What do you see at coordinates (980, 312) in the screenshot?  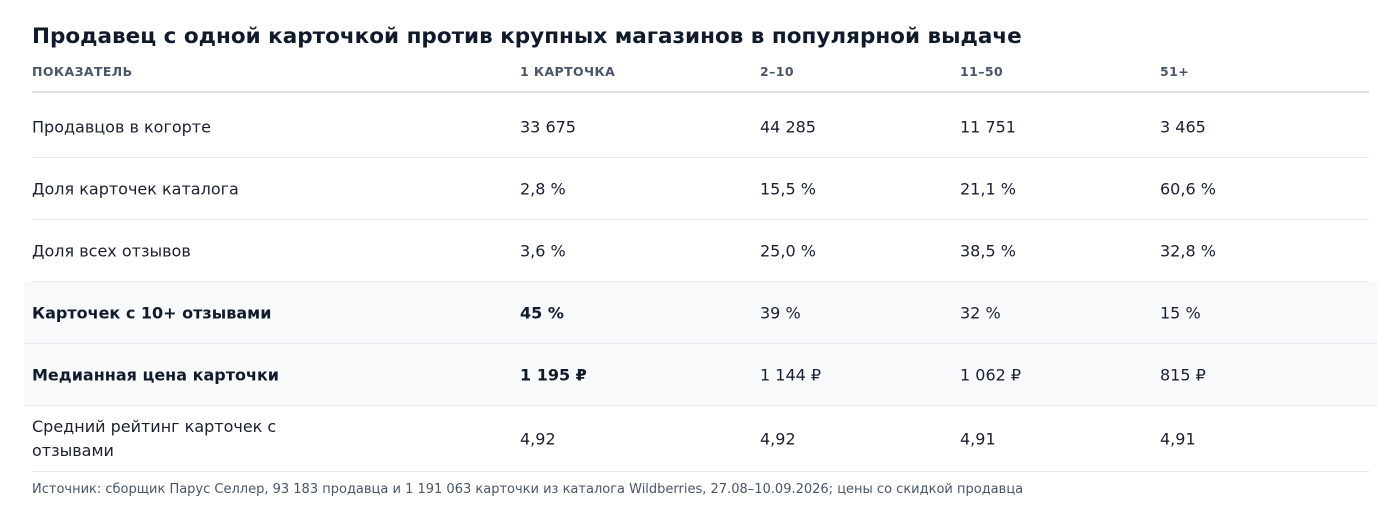 I see `cell-value: 32 %` at bounding box center [980, 312].